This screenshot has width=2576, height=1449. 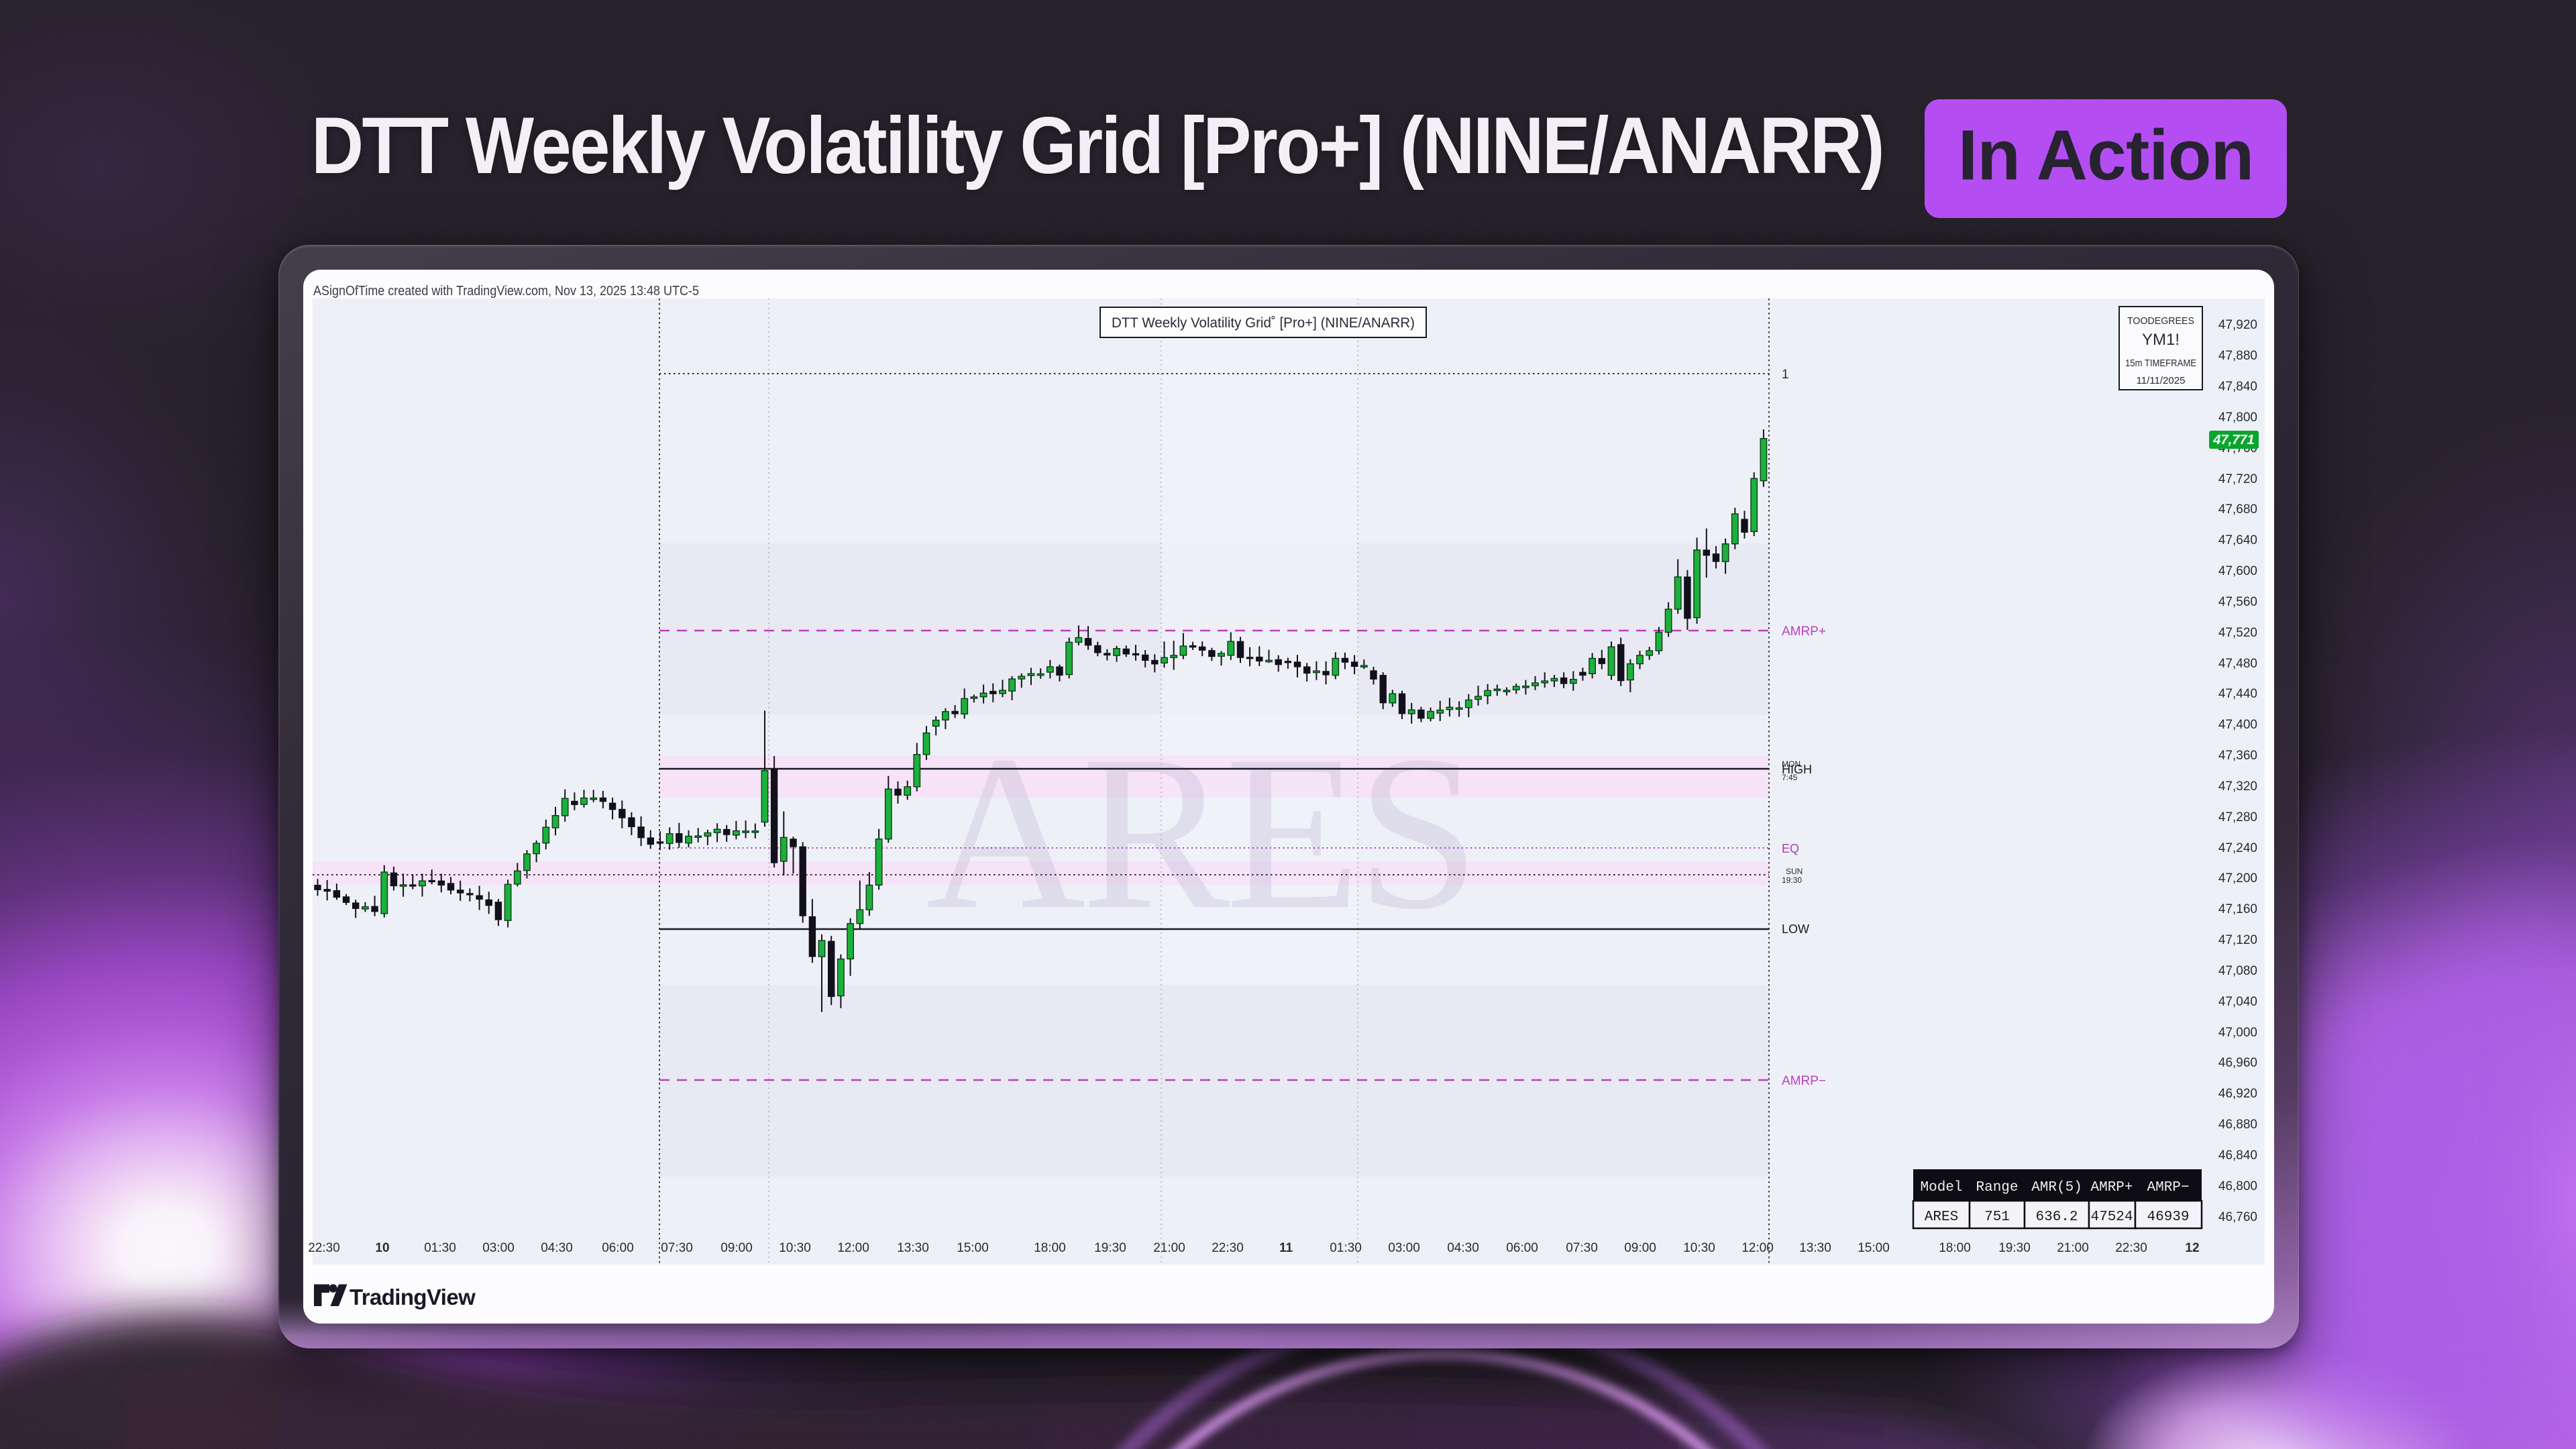 What do you see at coordinates (2056, 1217) in the screenshot?
I see `svg-text: 636.2` at bounding box center [2056, 1217].